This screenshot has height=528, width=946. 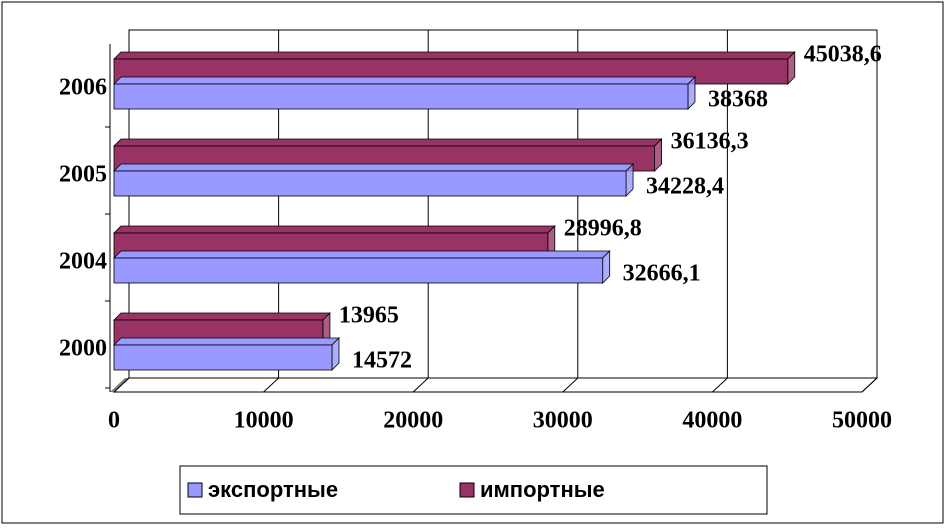 I want to click on x-tick-label: 30000, so click(x=563, y=421).